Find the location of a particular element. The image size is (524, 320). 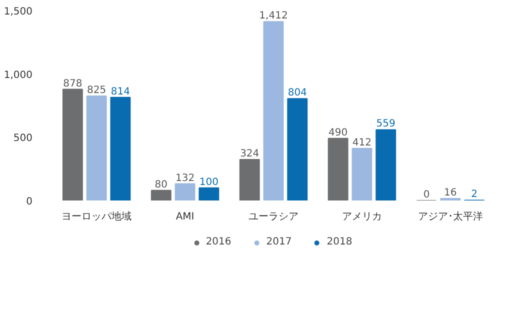

legend-label: 2018 is located at coordinates (339, 242).